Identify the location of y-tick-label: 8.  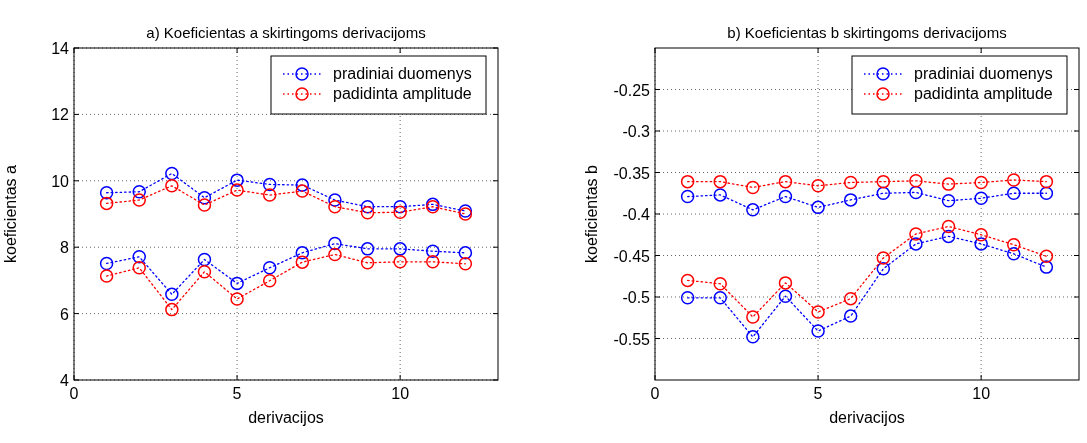
(65, 248).